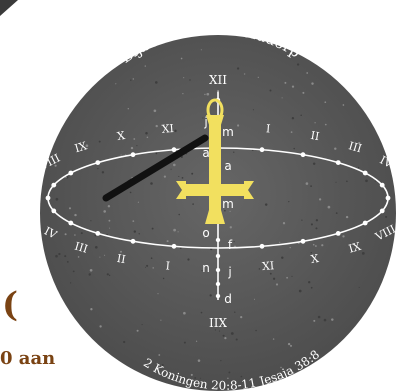 Image resolution: width=414 pixels, height=392 pixels. Describe the element at coordinates (227, 166) in the screenshot. I see `month-label: a` at that location.